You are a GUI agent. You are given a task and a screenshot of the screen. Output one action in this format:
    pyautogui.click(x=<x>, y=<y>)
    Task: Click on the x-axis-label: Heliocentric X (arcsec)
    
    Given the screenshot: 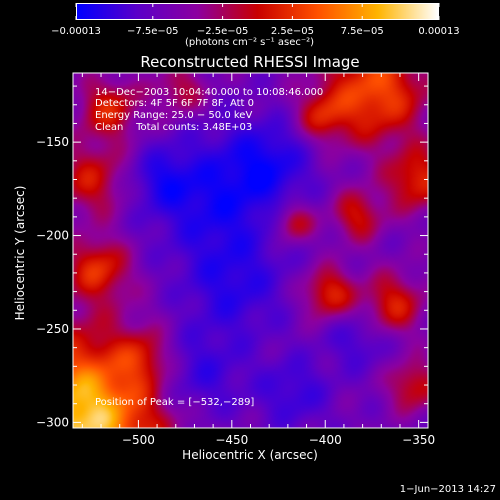 What is the action you would take?
    pyautogui.click(x=250, y=455)
    